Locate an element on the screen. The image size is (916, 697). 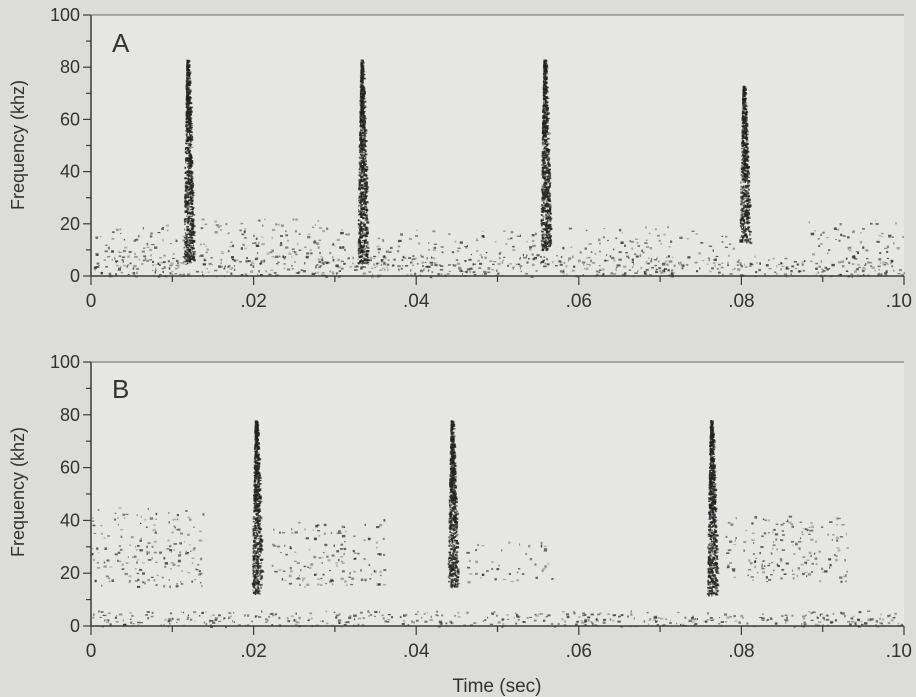
panel-b-y-axis-label: Frequency (khz) is located at coordinates (18, 492).